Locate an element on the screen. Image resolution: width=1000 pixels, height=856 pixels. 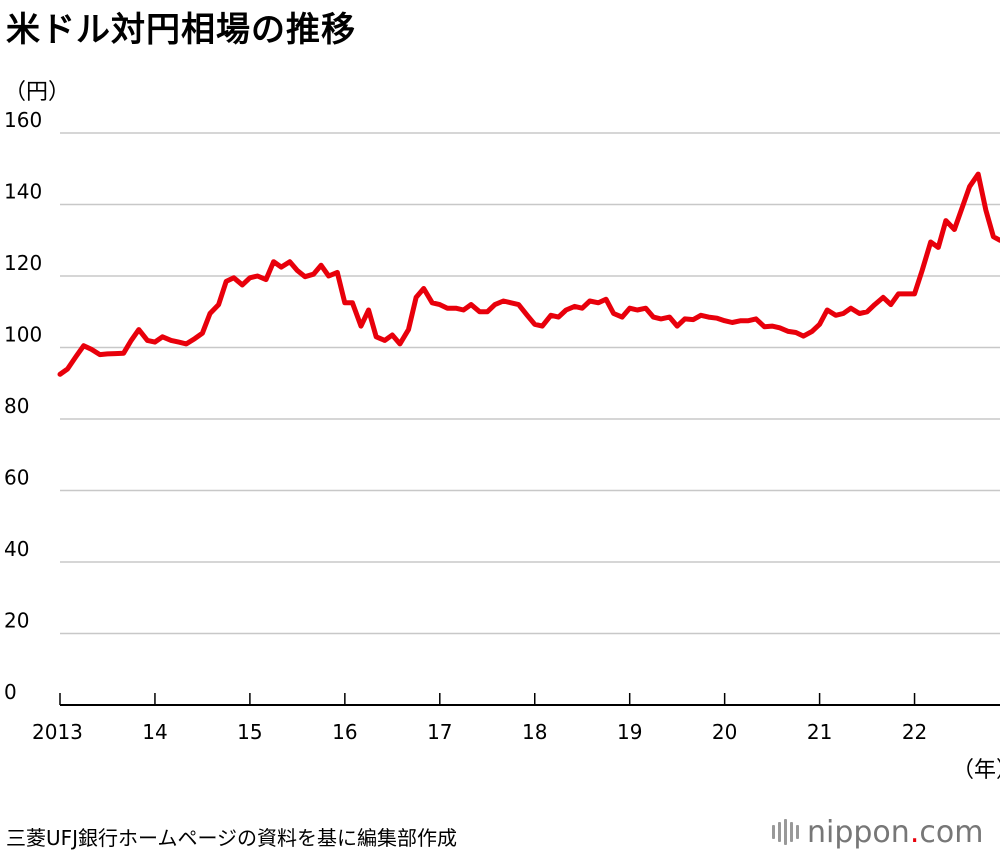
x-tick-label-20: 20 is located at coordinates (724, 732).